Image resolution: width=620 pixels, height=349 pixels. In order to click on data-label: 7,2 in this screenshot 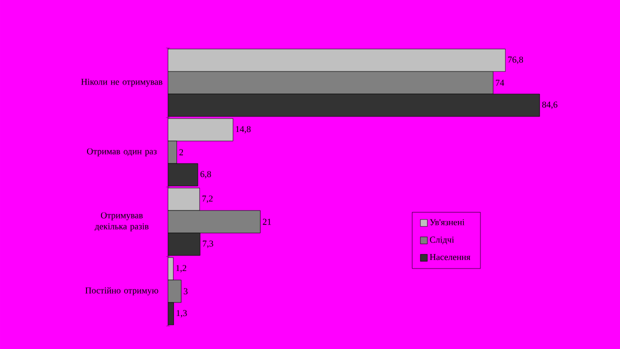, I will do `click(207, 199)`.